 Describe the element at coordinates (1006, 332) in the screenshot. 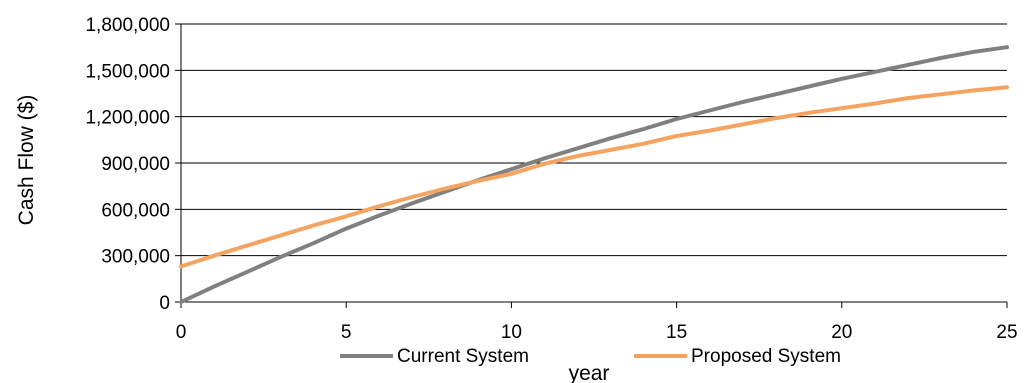

I see `x-tick-label: 25` at that location.